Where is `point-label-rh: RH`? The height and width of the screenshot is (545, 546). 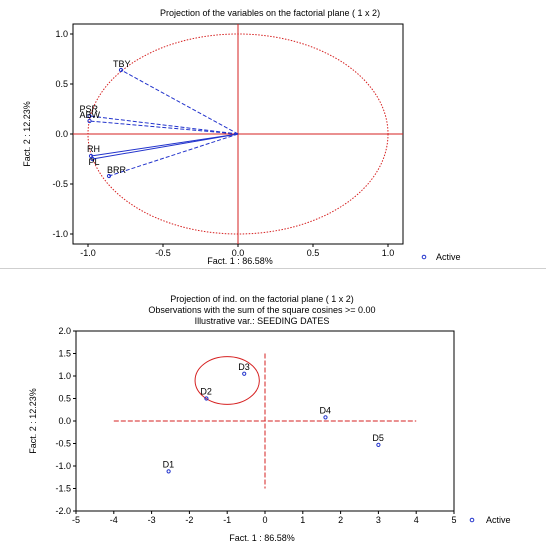
point-label-rh: RH is located at coordinates (93, 149).